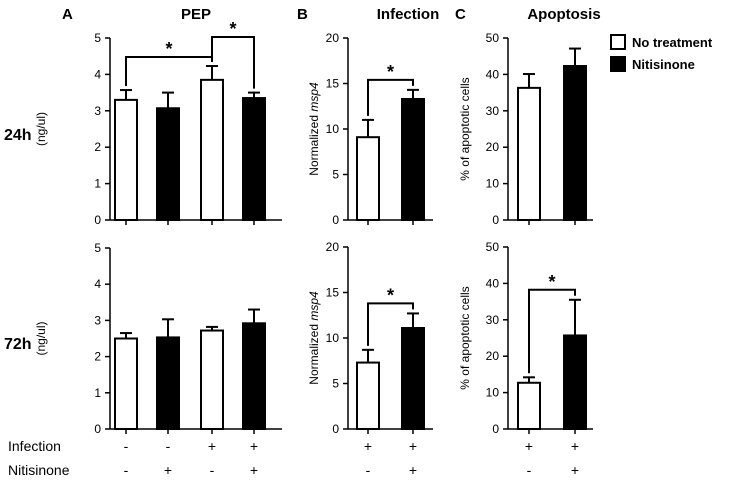  Describe the element at coordinates (67, 14) in the screenshot. I see `panel-letter-a: A` at that location.